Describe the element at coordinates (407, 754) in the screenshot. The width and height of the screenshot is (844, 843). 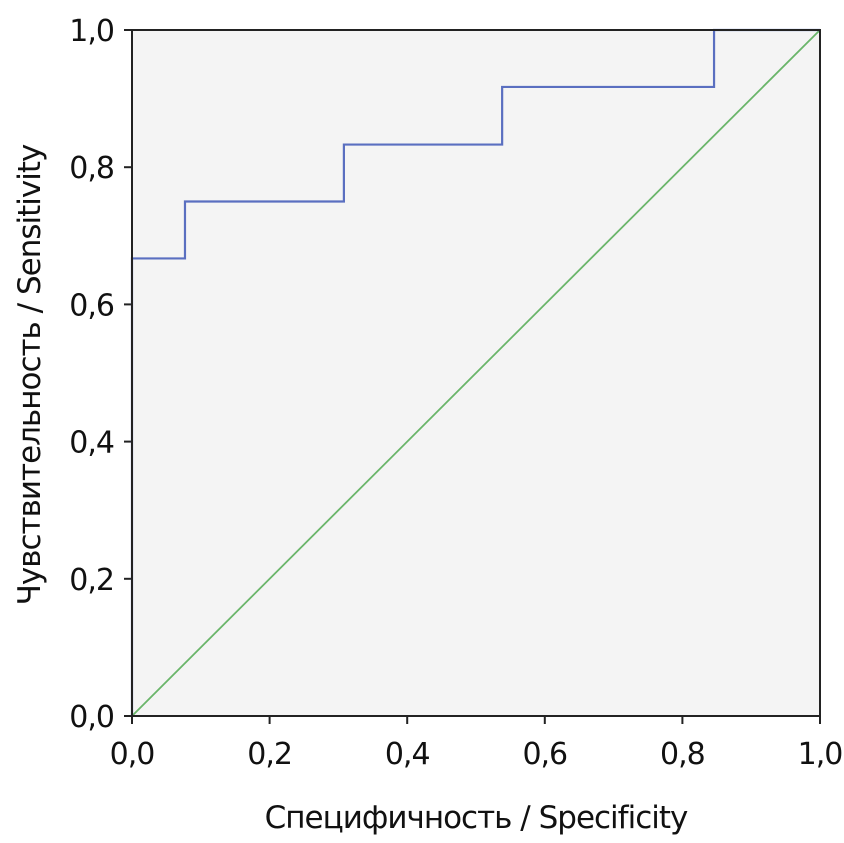
I see `x-tick-label: 0,4` at that location.